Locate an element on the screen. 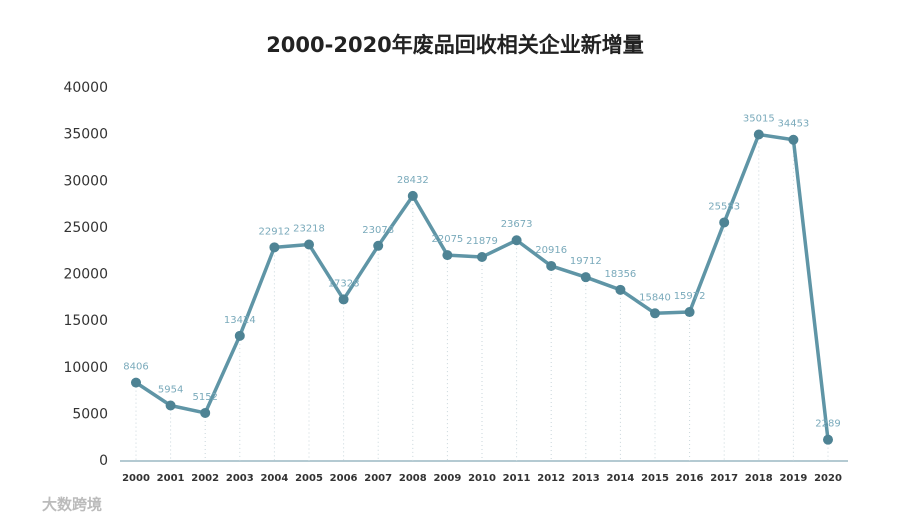  x-tick-label: 2011 is located at coordinates (517, 478).